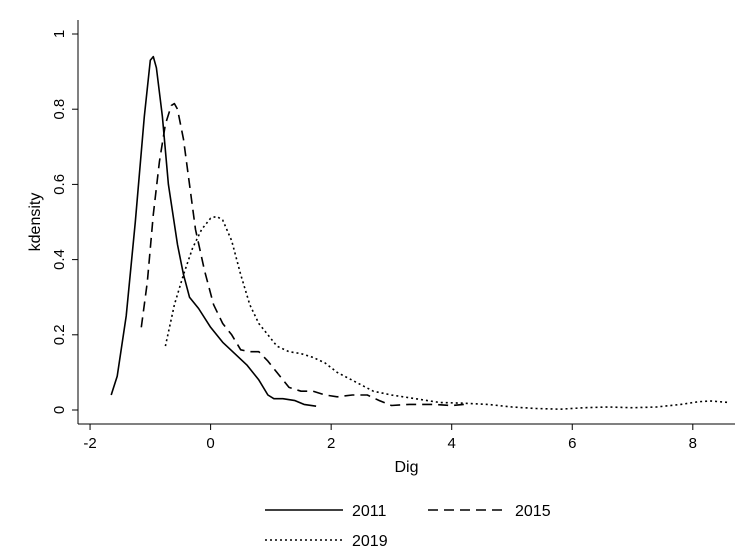 This screenshot has width=750, height=552. I want to click on y-tick-label: 1, so click(59, 34).